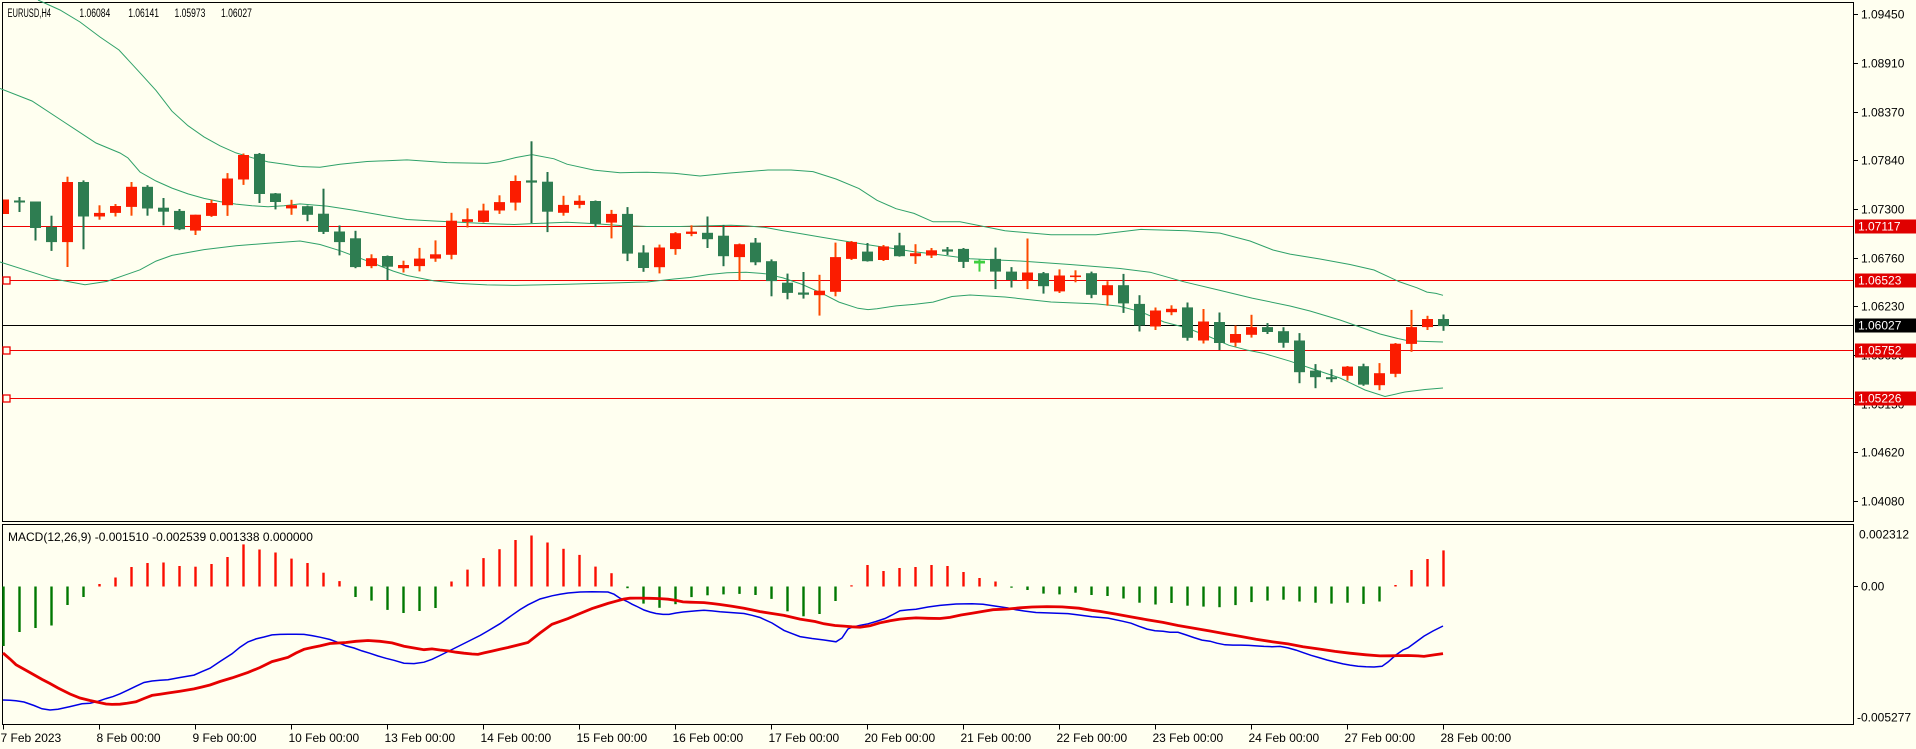  What do you see at coordinates (1883, 210) in the screenshot?
I see `svg-text: 1.07300` at bounding box center [1883, 210].